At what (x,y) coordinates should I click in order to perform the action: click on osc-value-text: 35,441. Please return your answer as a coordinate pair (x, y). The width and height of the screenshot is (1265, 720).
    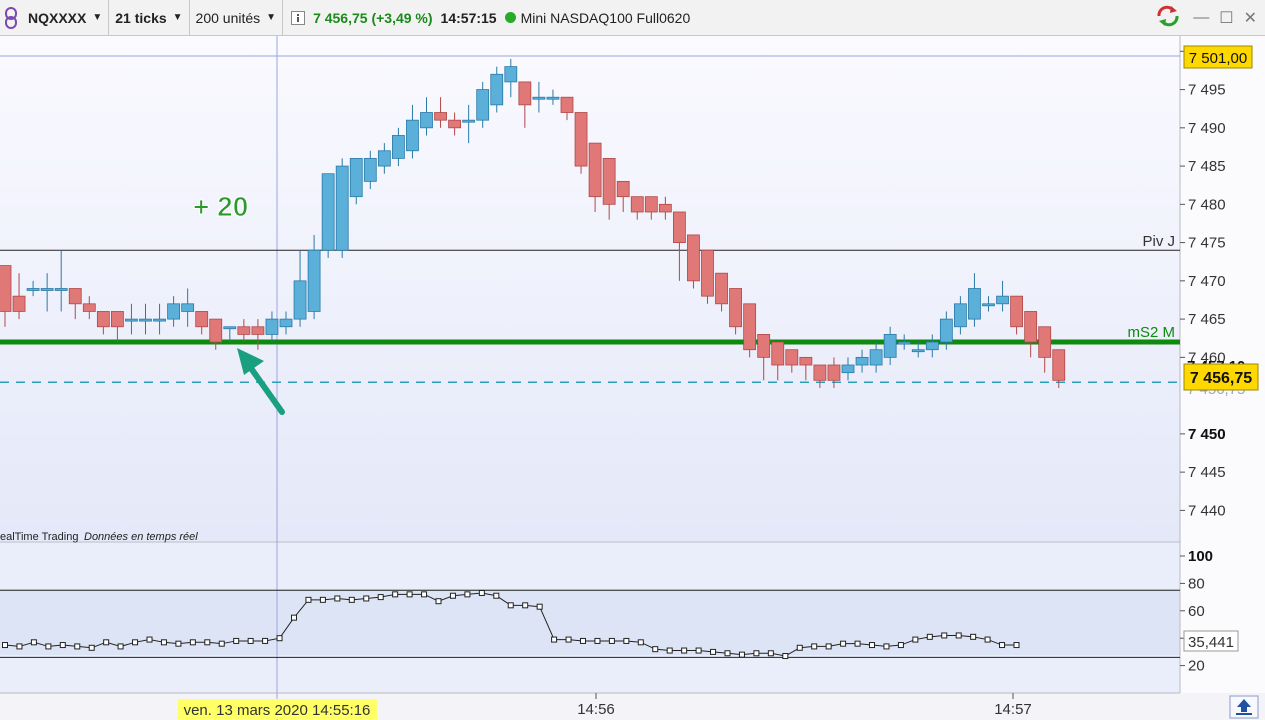
    Looking at the image, I should click on (1211, 642).